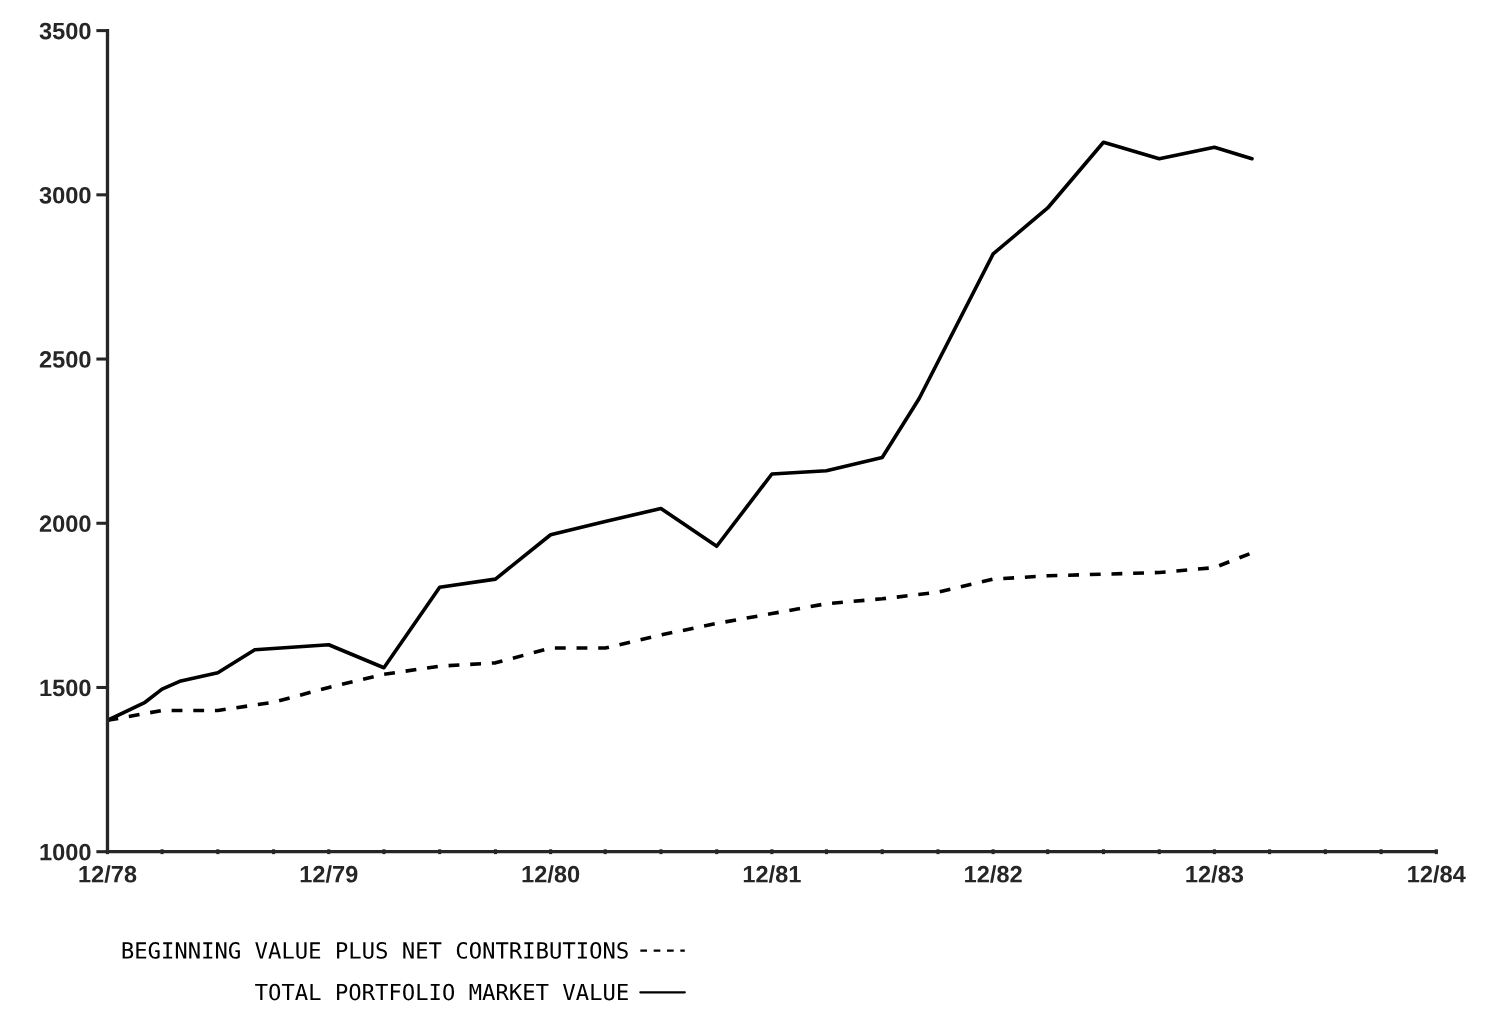  Describe the element at coordinates (65, 688) in the screenshot. I see `y-tick-label: 1500` at that location.